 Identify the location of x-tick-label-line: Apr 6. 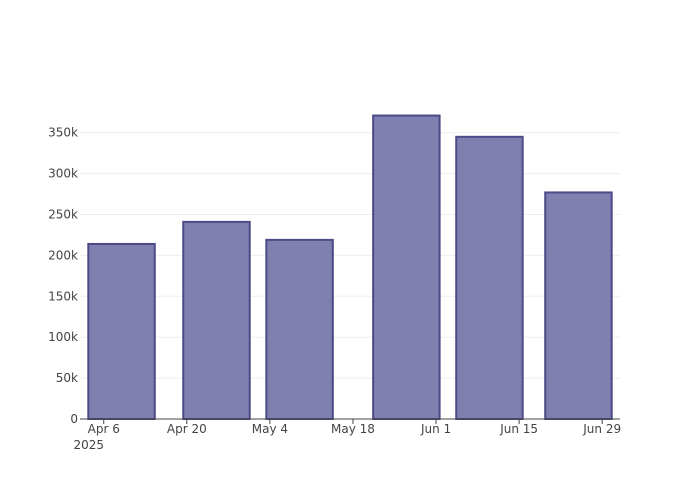
(104, 429).